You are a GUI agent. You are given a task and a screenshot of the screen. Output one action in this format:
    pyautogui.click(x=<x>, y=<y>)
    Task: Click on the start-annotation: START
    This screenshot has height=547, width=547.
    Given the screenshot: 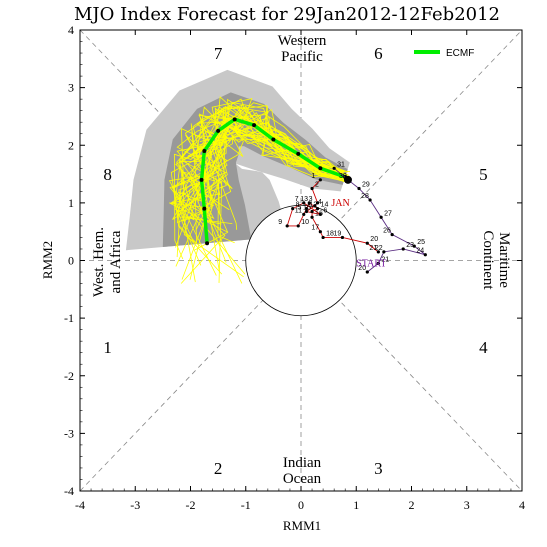 What is the action you would take?
    pyautogui.click(x=371, y=263)
    